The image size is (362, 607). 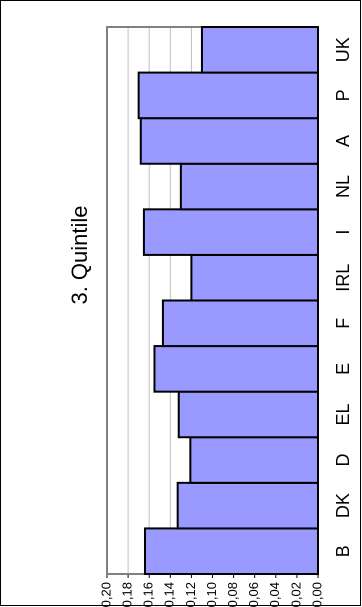 What do you see at coordinates (248, 414) in the screenshot?
I see `bar-el` at bounding box center [248, 414].